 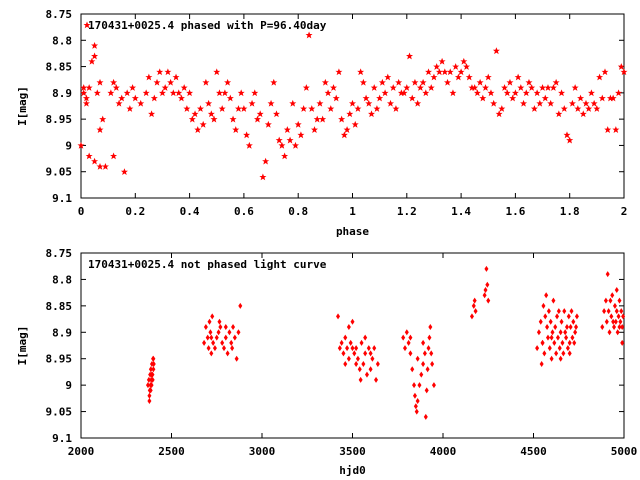 I want to click on legend-label: 170431+0025.4 phased with P=96.40day, so click(x=207, y=25).